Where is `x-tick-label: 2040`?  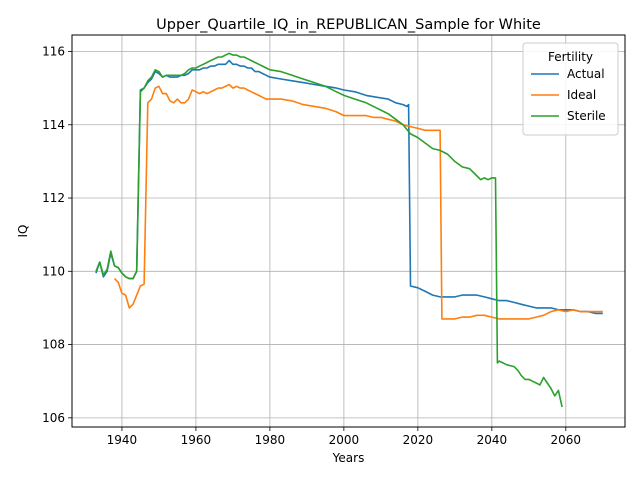 x-tick-label: 2040 is located at coordinates (492, 440).